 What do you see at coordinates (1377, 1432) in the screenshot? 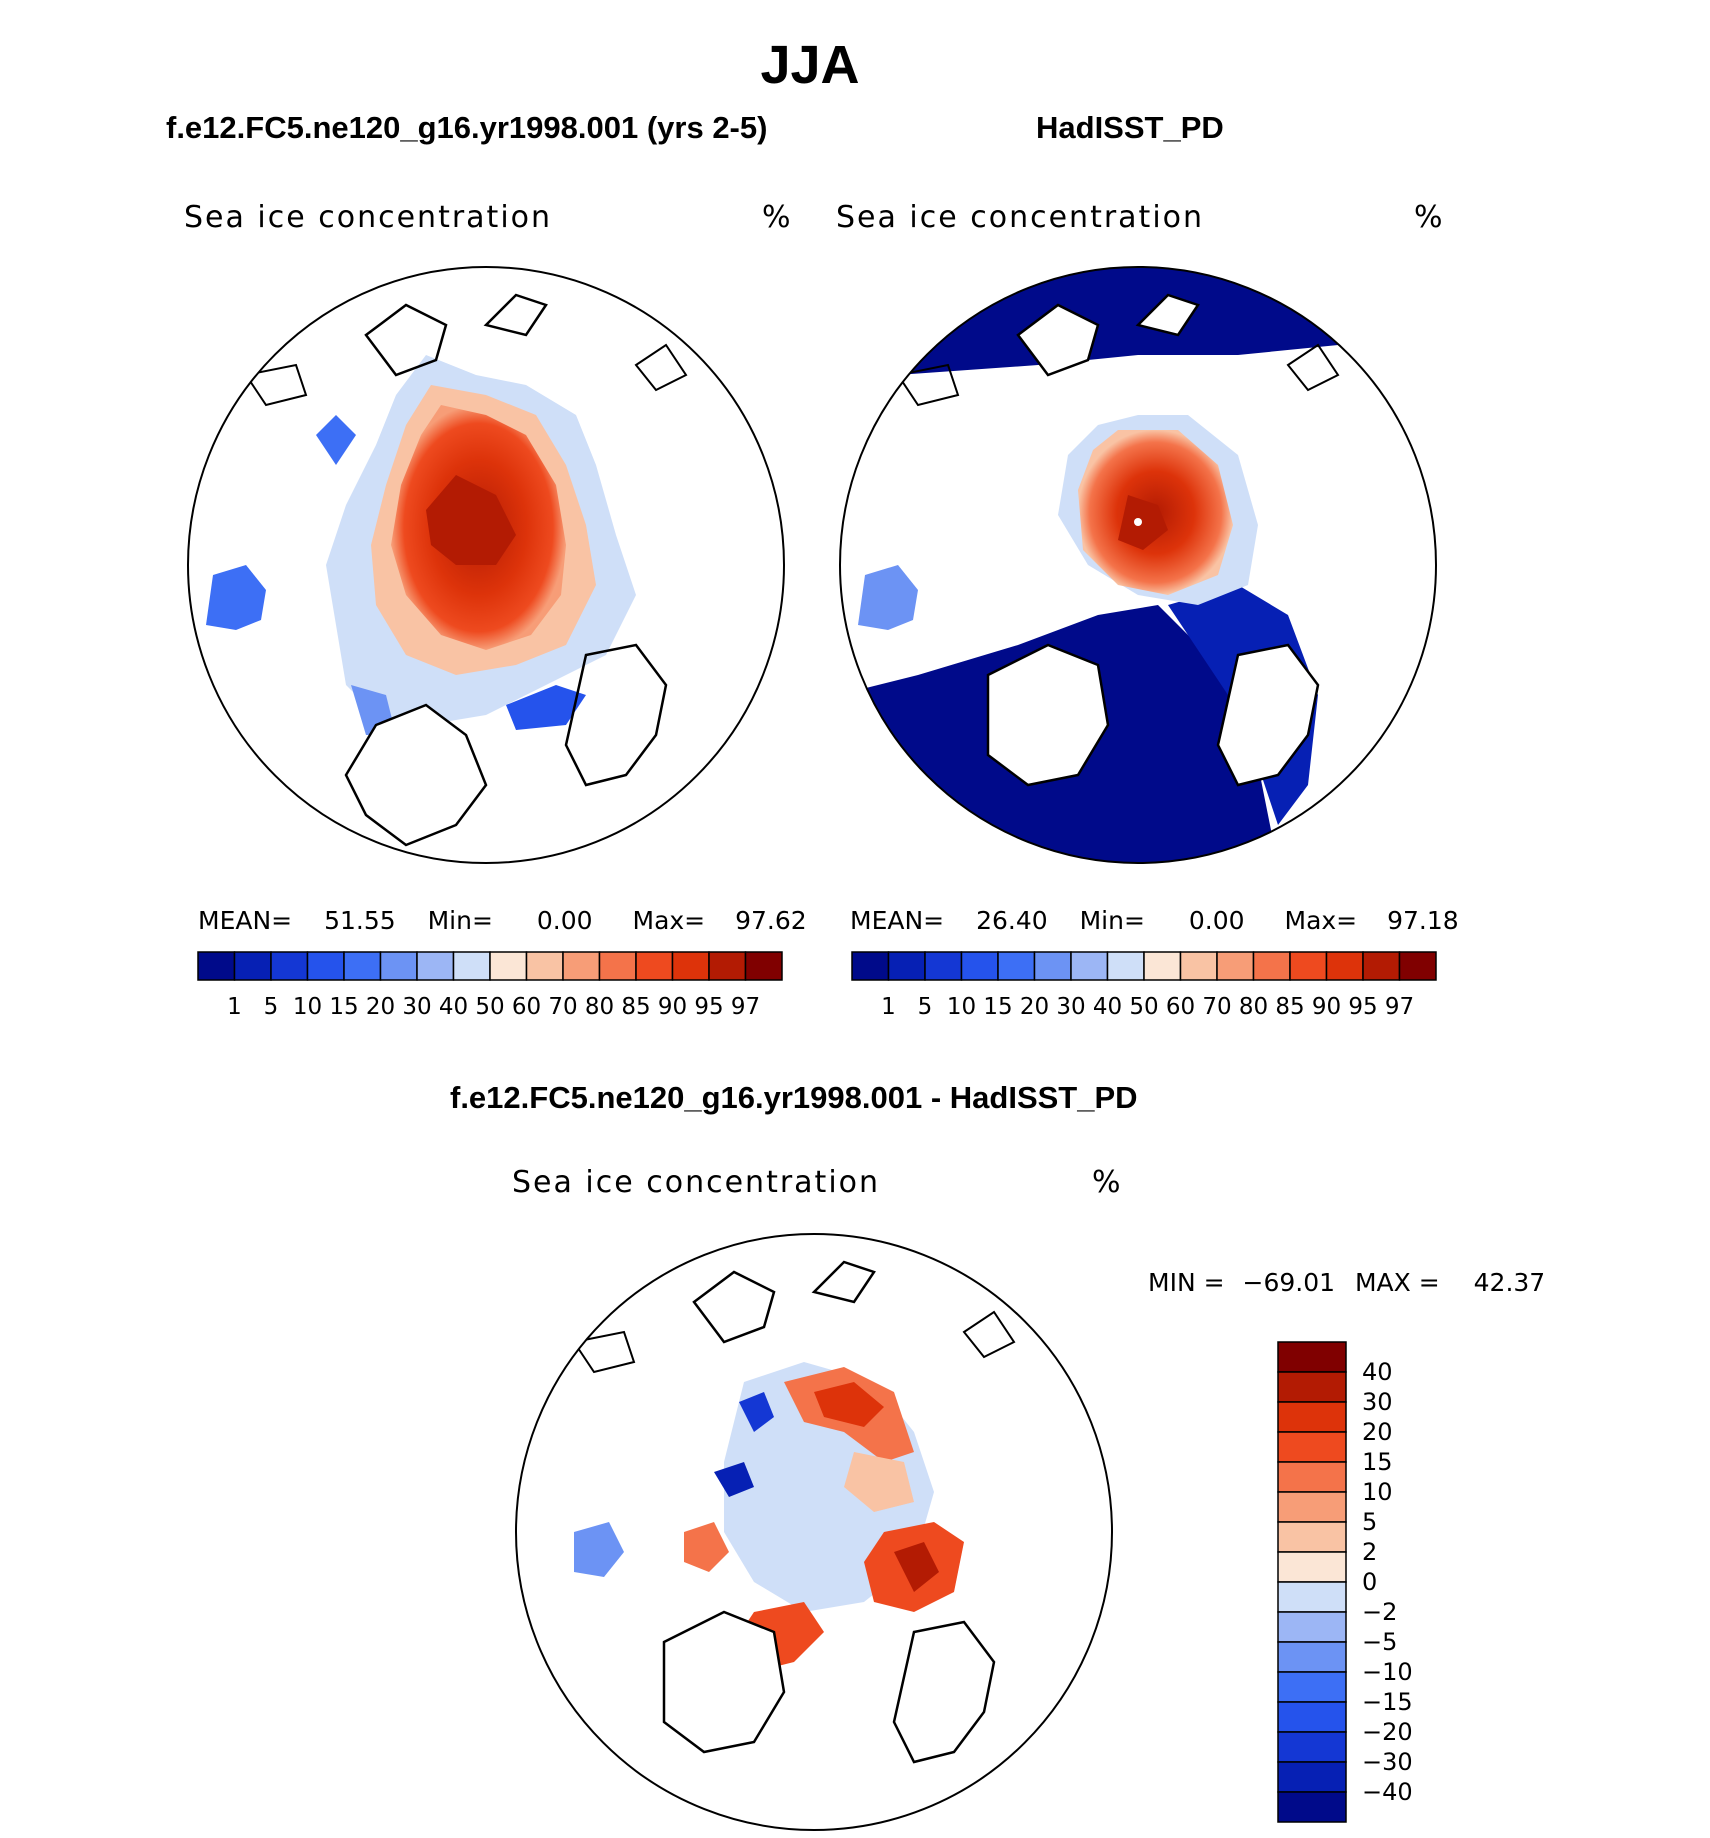
I see `difference-colorbar-tick-label: 20` at bounding box center [1377, 1432].